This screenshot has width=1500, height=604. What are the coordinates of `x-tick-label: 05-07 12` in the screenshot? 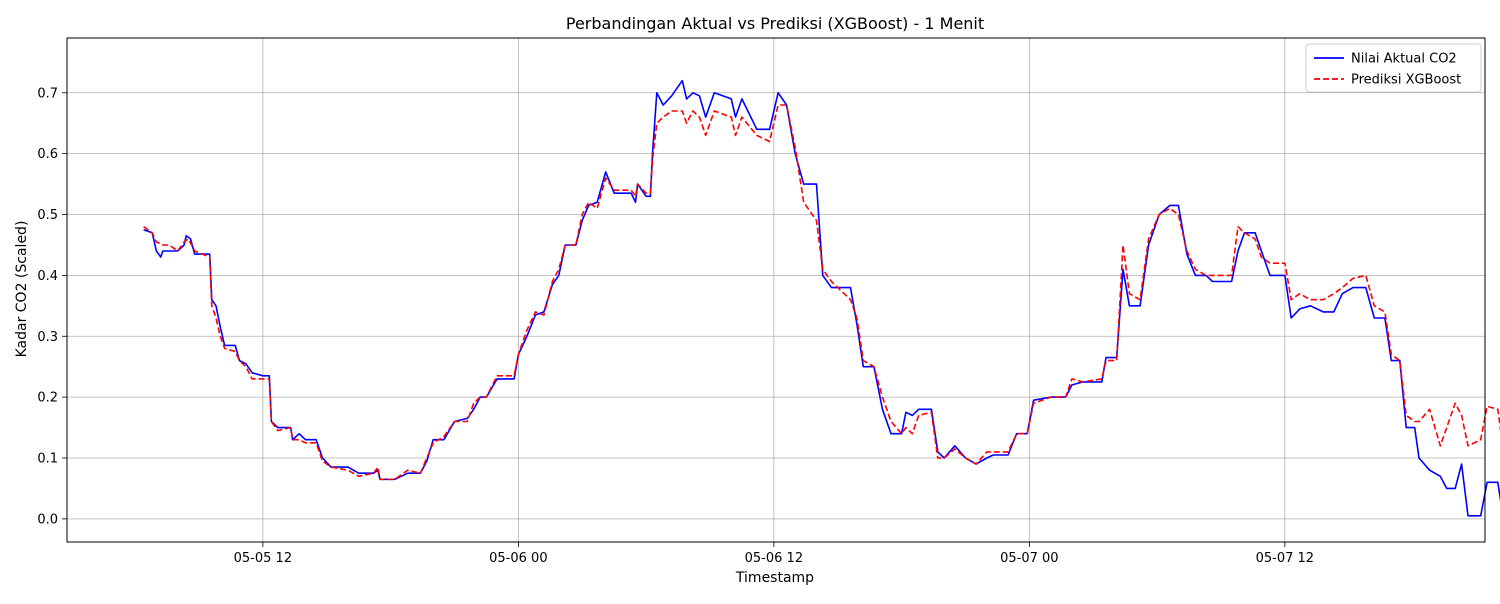 It's located at (1285, 558).